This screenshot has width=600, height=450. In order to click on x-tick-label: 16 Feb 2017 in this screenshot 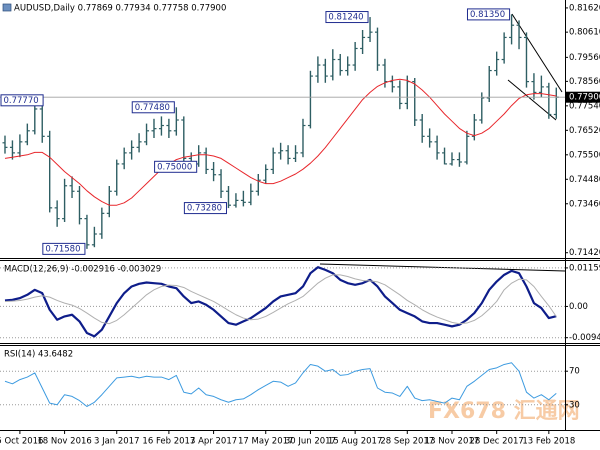, I will do `click(168, 442)`.